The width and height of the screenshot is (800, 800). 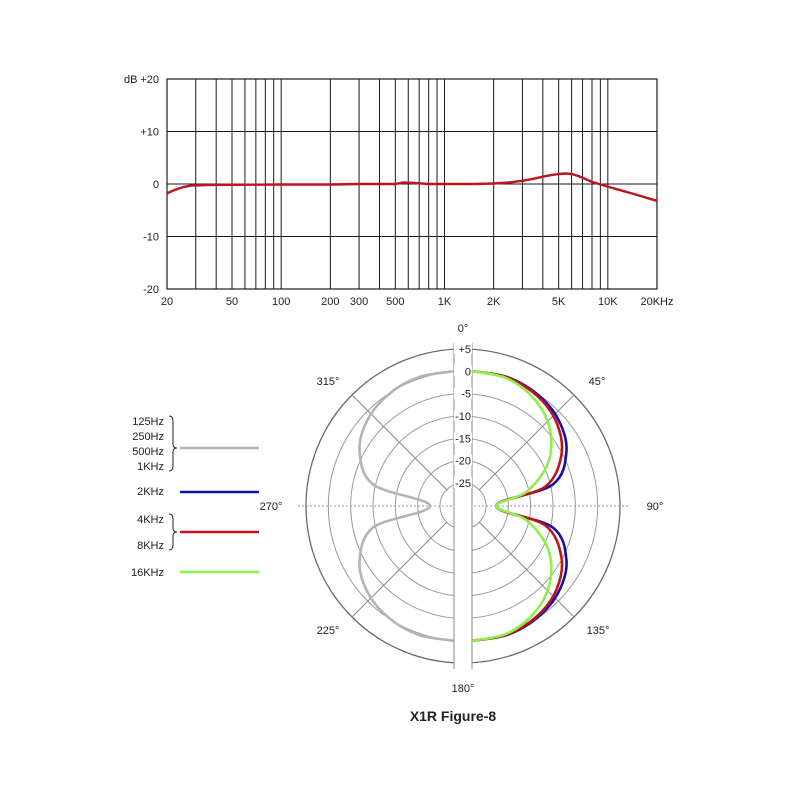 What do you see at coordinates (463, 329) in the screenshot?
I see `polar-angle-label: 0°` at bounding box center [463, 329].